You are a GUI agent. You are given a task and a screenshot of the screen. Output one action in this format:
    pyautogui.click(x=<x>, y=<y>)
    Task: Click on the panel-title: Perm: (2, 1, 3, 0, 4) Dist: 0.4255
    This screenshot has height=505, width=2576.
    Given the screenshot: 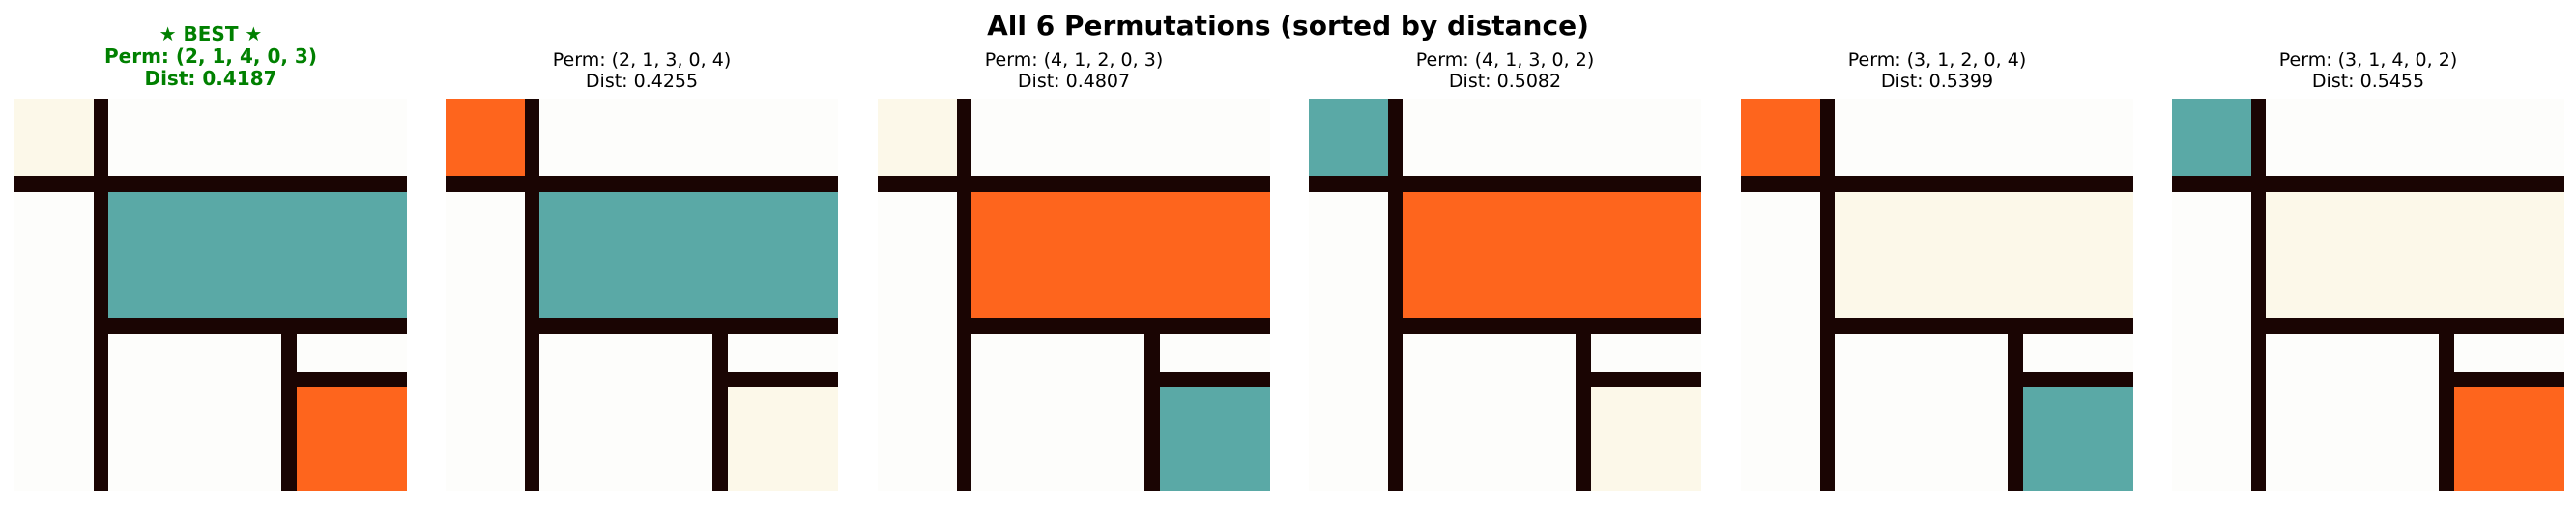 What is the action you would take?
    pyautogui.click(x=642, y=70)
    